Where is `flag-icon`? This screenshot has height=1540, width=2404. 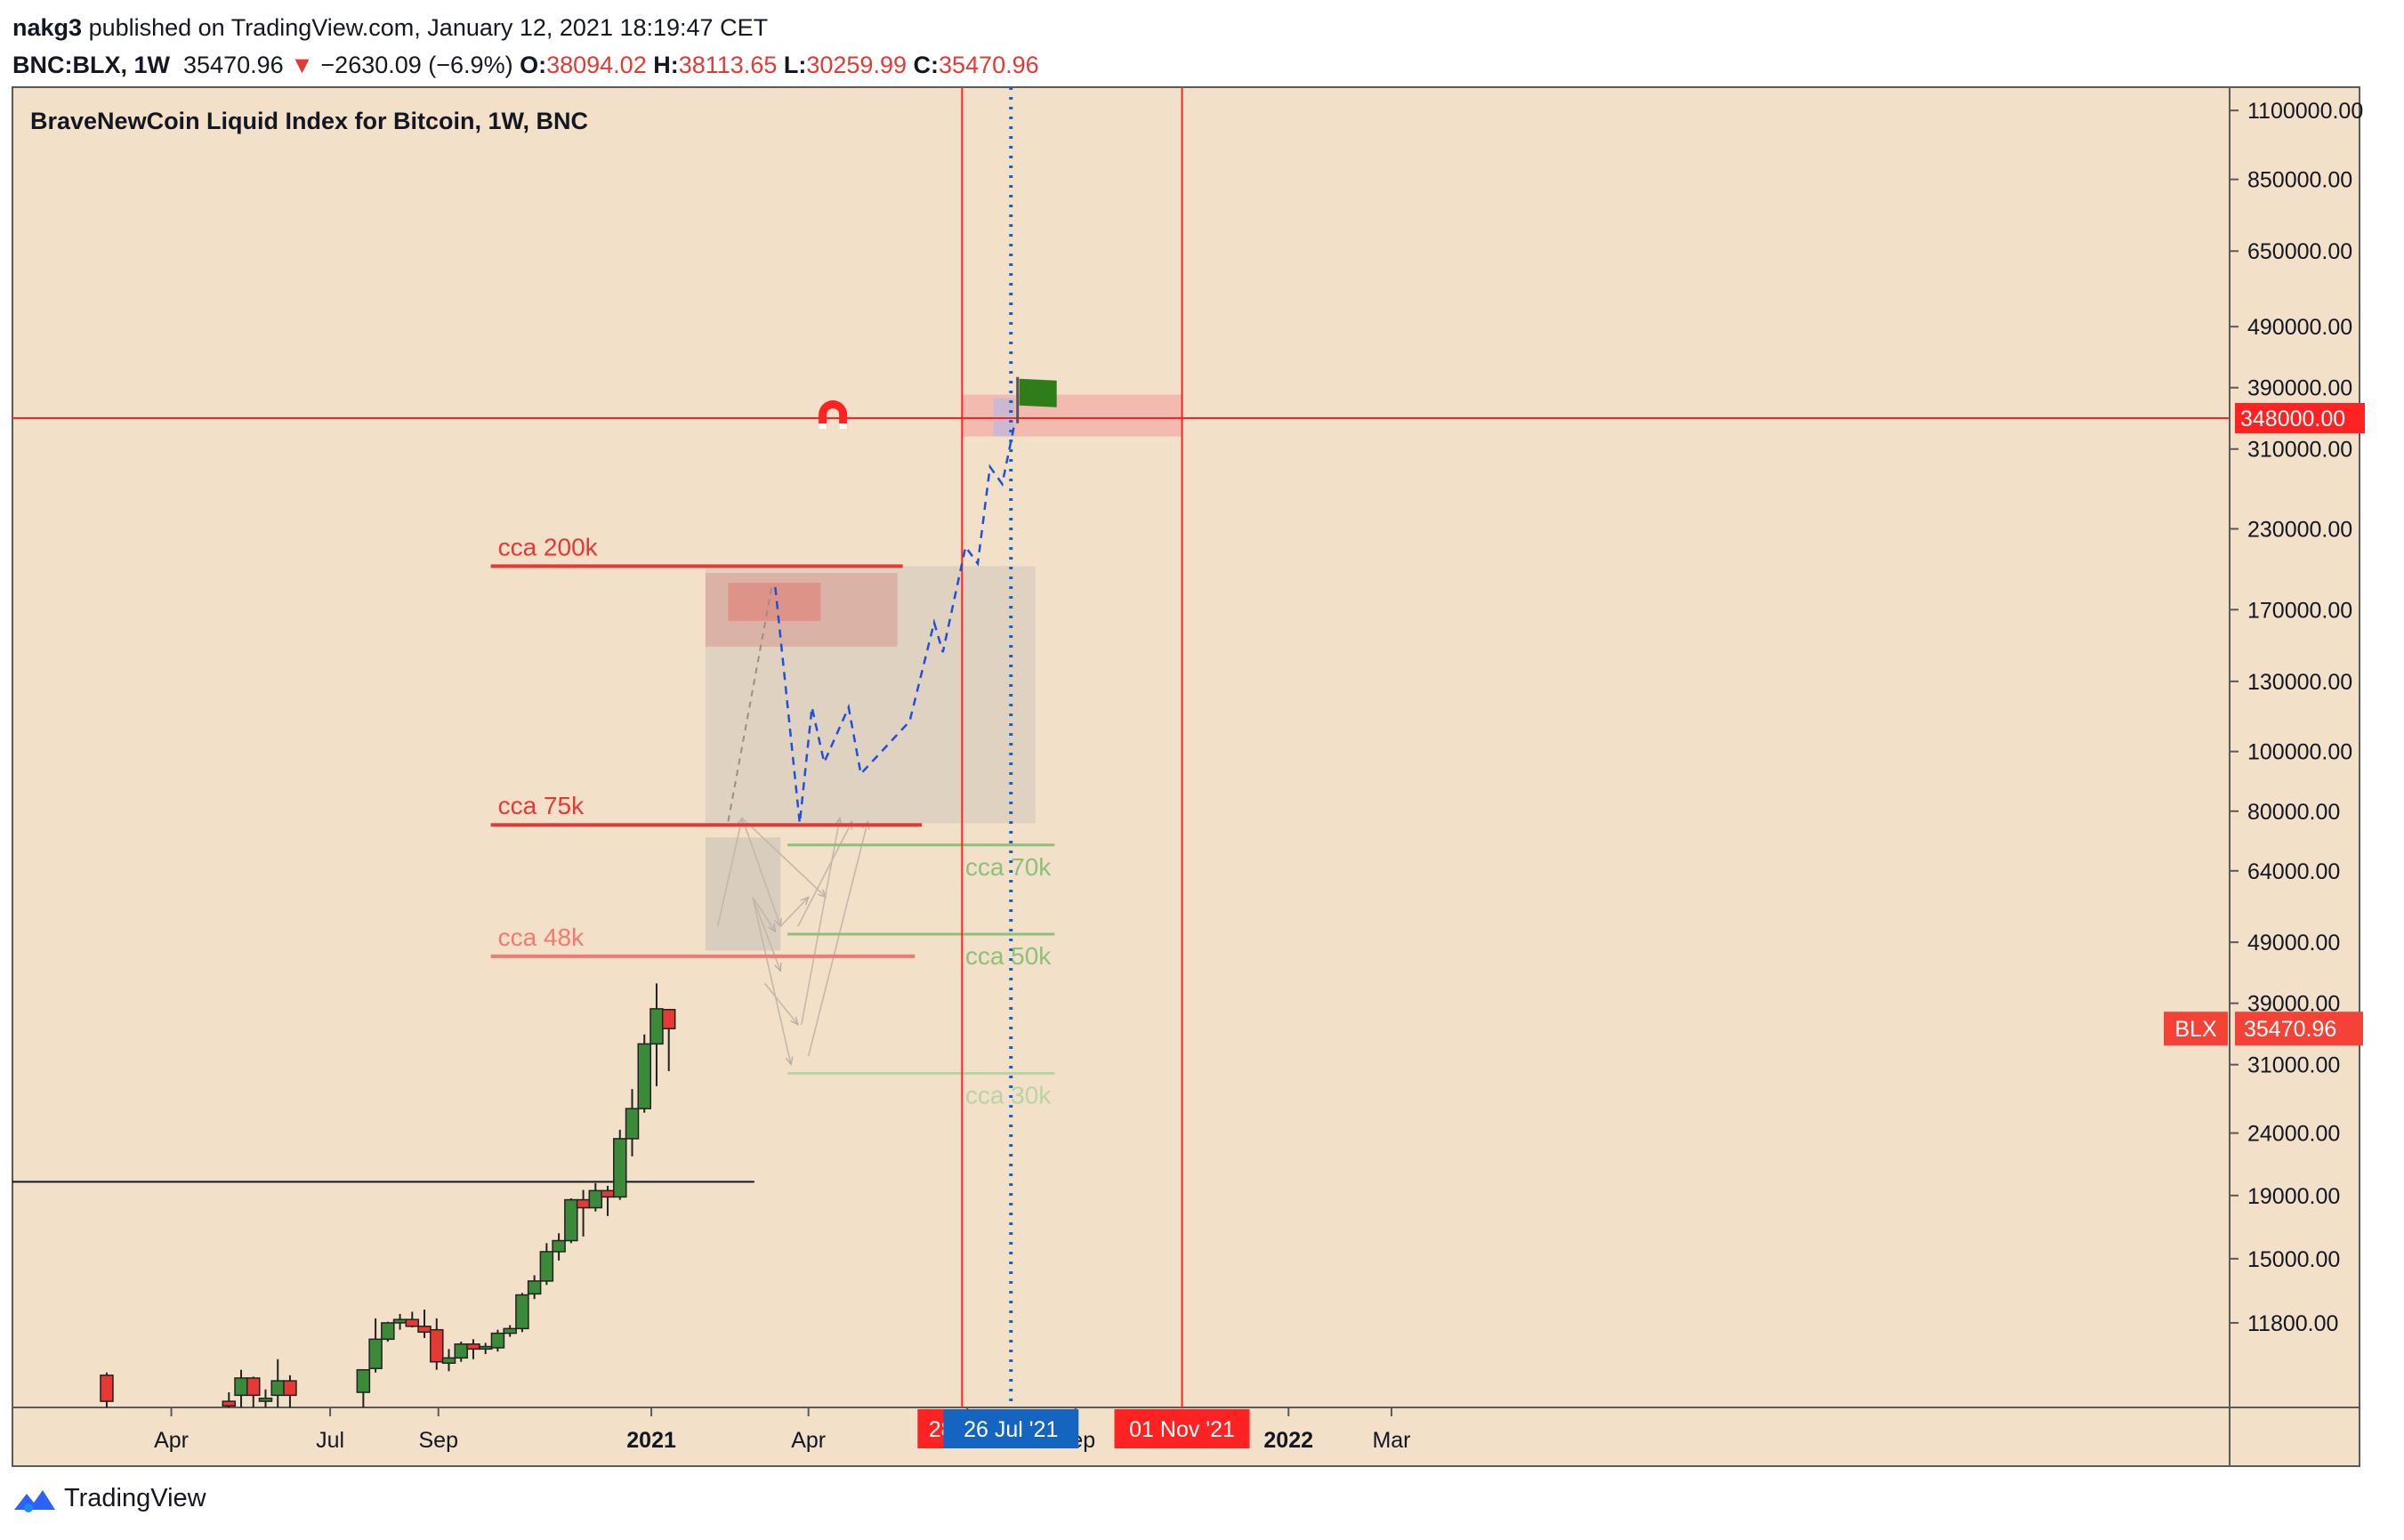 flag-icon is located at coordinates (1036, 399).